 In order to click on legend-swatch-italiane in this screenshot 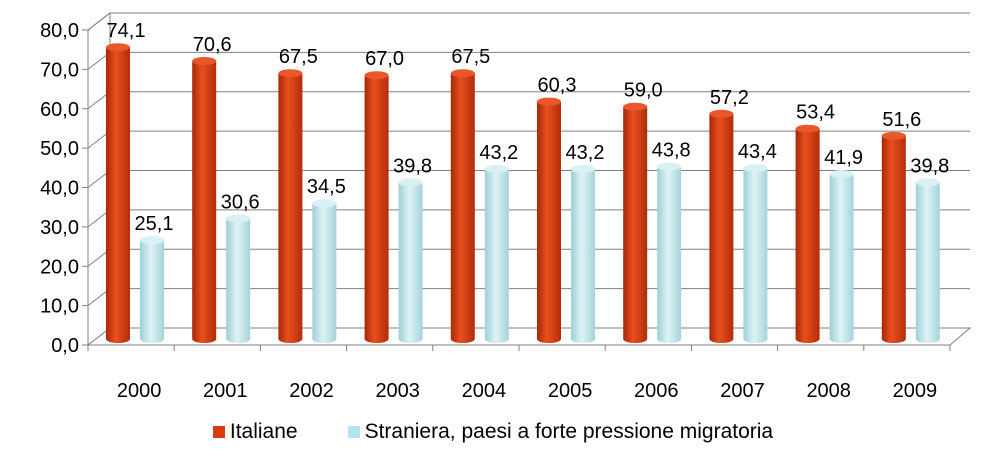, I will do `click(218, 432)`.